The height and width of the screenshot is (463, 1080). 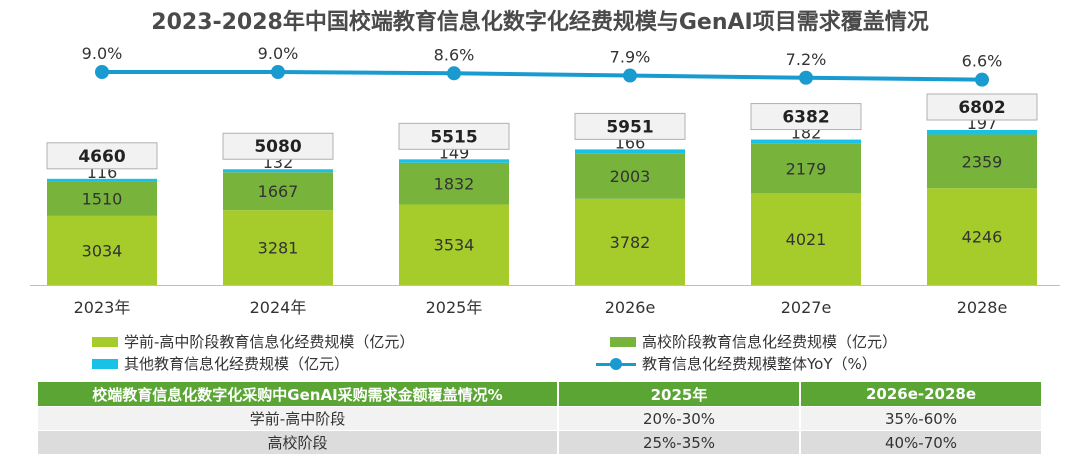 I want to click on data-label: 4246, so click(x=982, y=237).